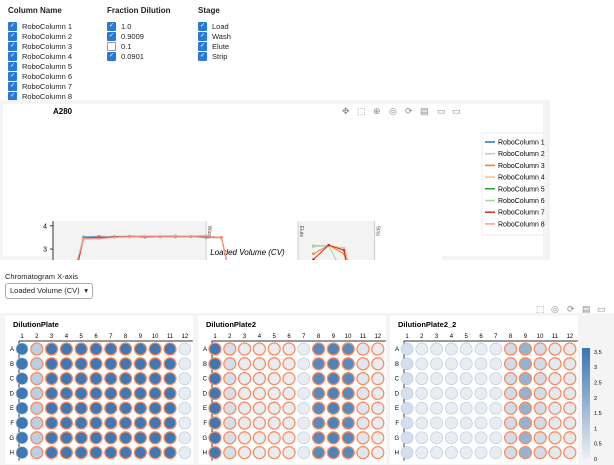  Describe the element at coordinates (111, 46) in the screenshot. I see `checkbox-icon` at that location.